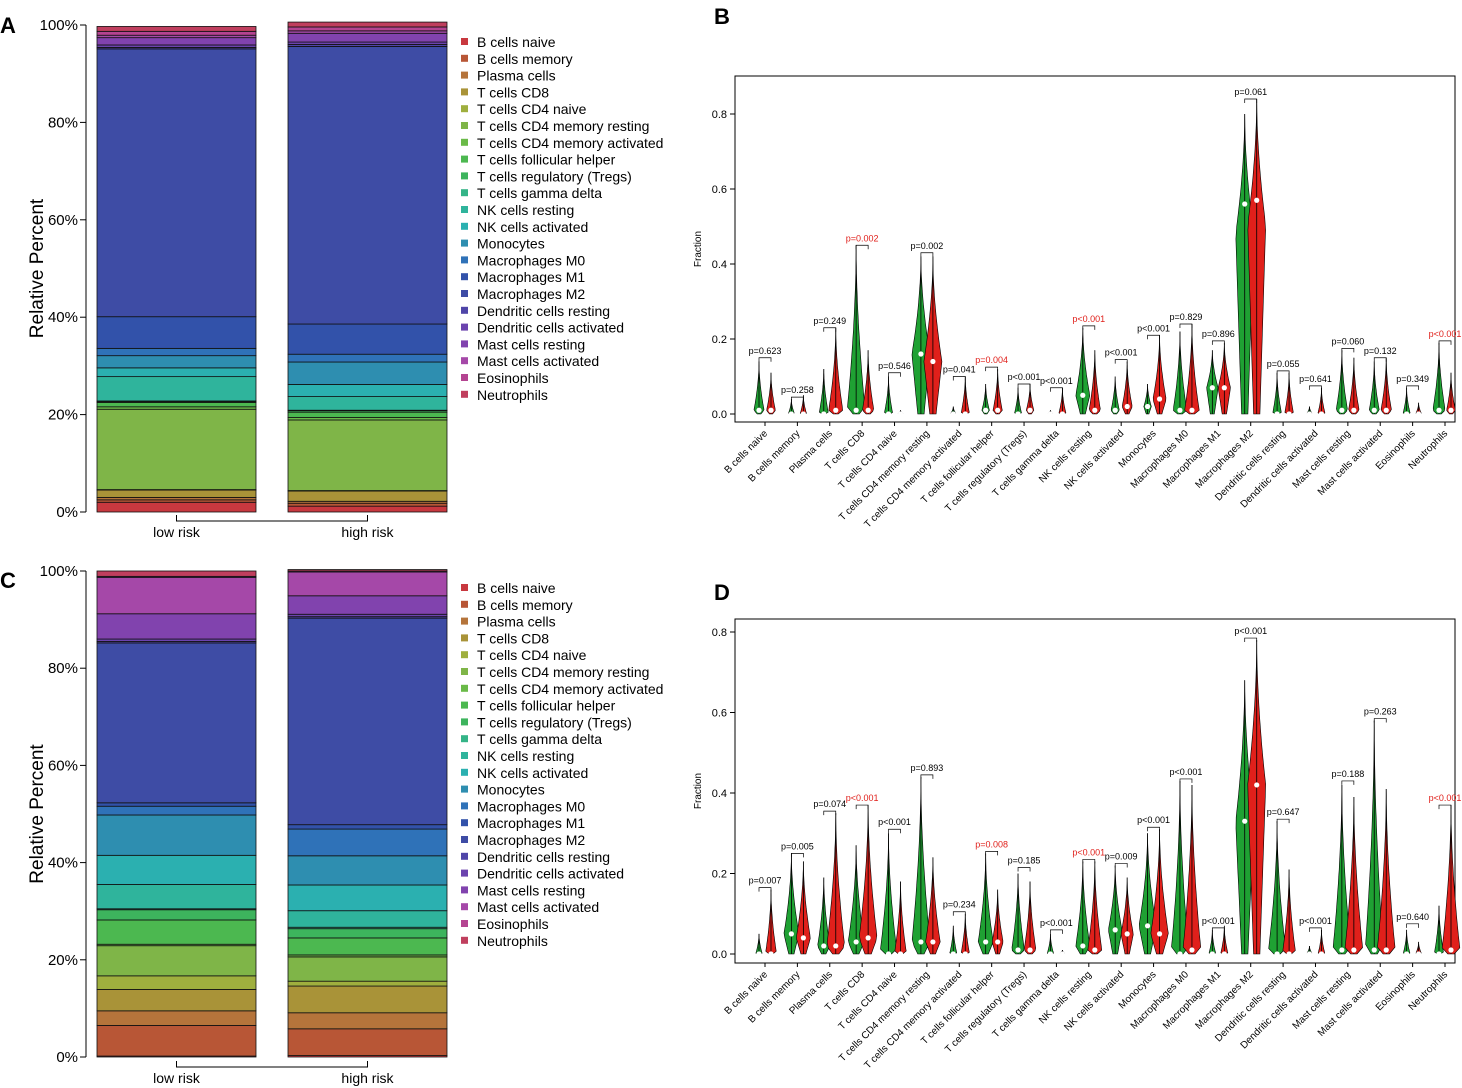 This screenshot has height=1088, width=1462. What do you see at coordinates (464, 109) in the screenshot?
I see `legend-swatch-t-cells-cd4-naive` at bounding box center [464, 109].